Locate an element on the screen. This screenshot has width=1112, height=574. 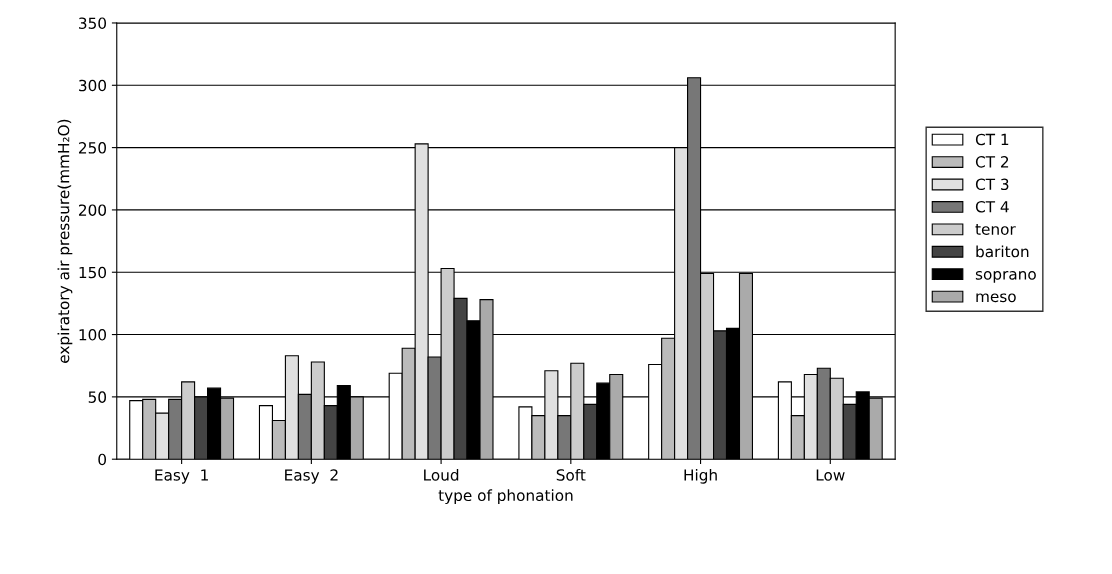
legend-label: CT 3 is located at coordinates (992, 184).